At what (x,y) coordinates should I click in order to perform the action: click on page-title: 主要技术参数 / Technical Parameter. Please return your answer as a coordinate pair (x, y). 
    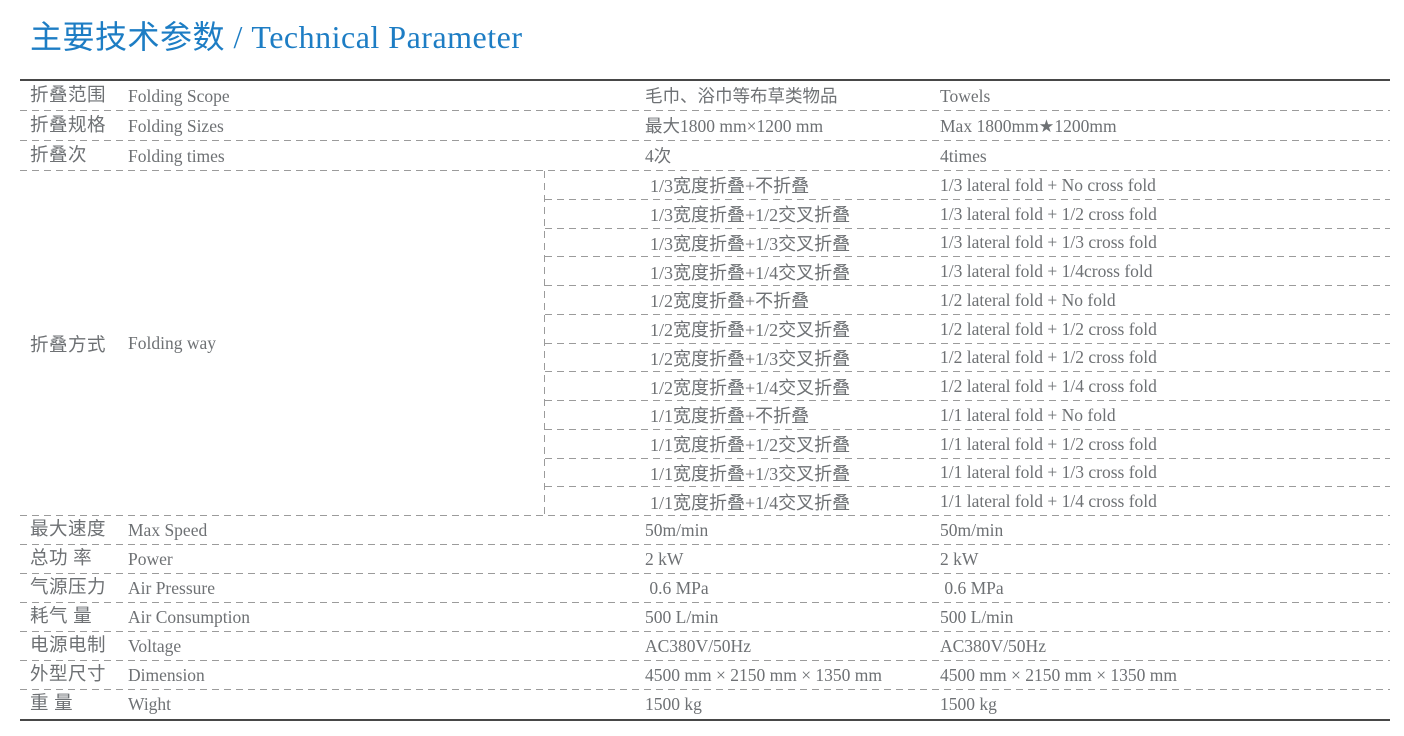
    Looking at the image, I should click on (276, 37).